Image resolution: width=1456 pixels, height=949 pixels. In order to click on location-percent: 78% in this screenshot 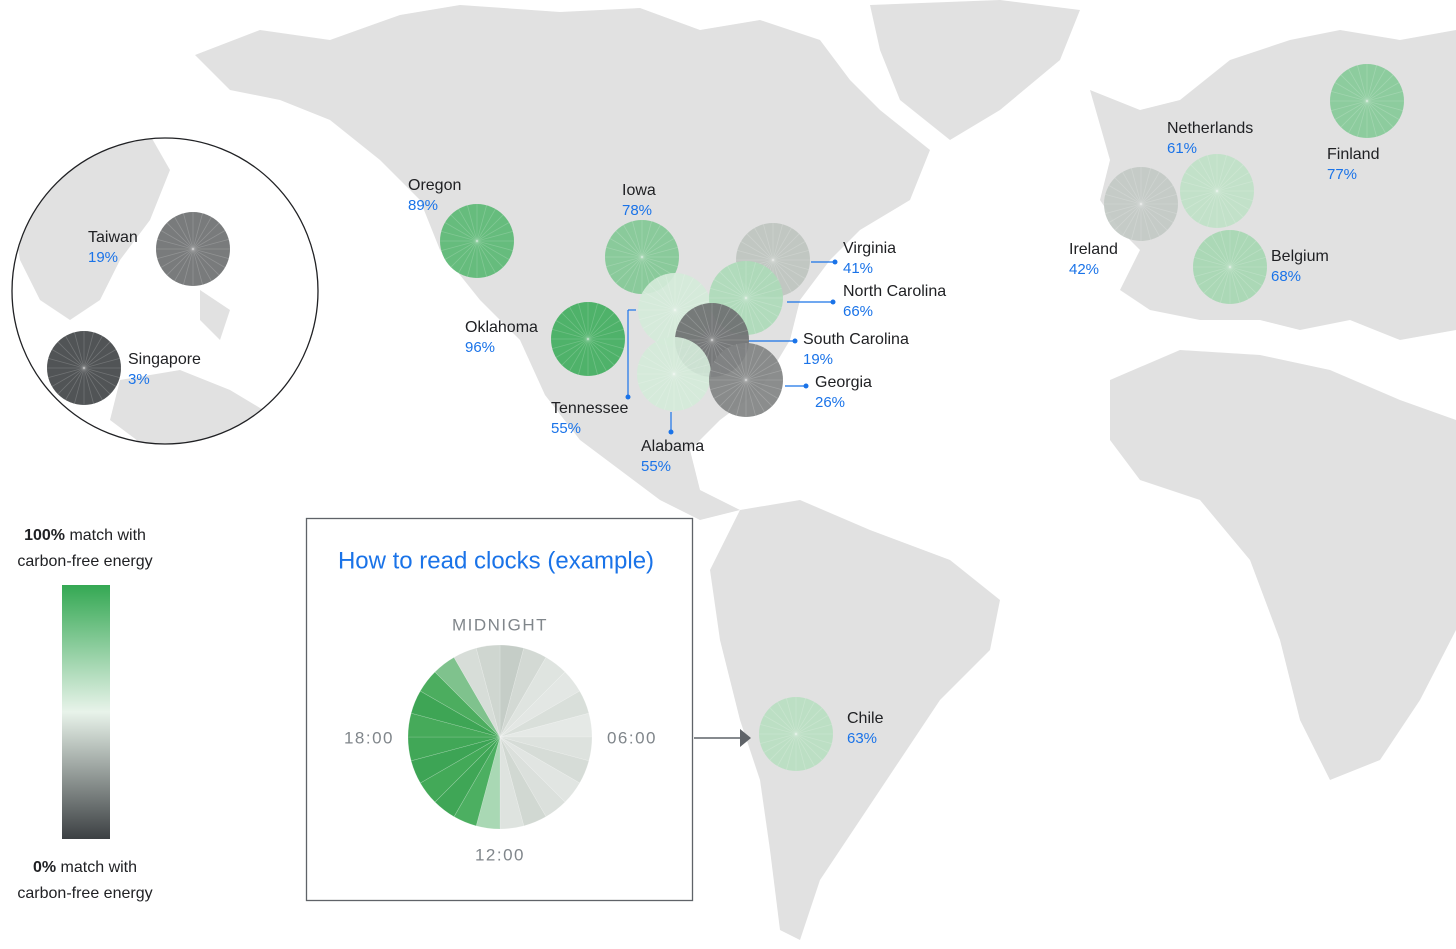, I will do `click(637, 210)`.